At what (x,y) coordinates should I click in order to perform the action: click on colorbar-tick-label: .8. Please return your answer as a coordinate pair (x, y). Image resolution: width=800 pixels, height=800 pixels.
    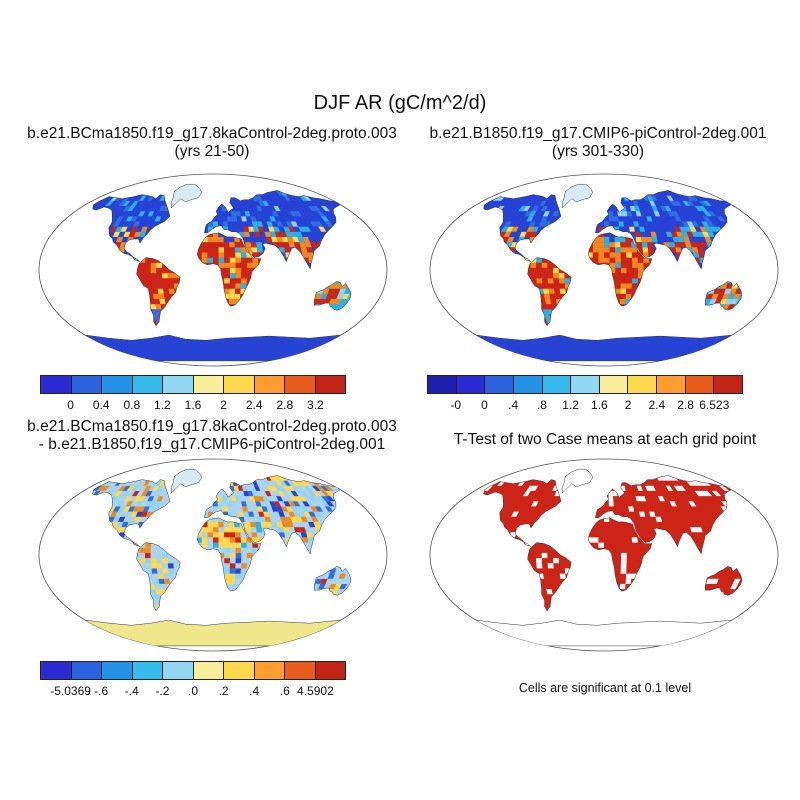
    Looking at the image, I should click on (541, 405).